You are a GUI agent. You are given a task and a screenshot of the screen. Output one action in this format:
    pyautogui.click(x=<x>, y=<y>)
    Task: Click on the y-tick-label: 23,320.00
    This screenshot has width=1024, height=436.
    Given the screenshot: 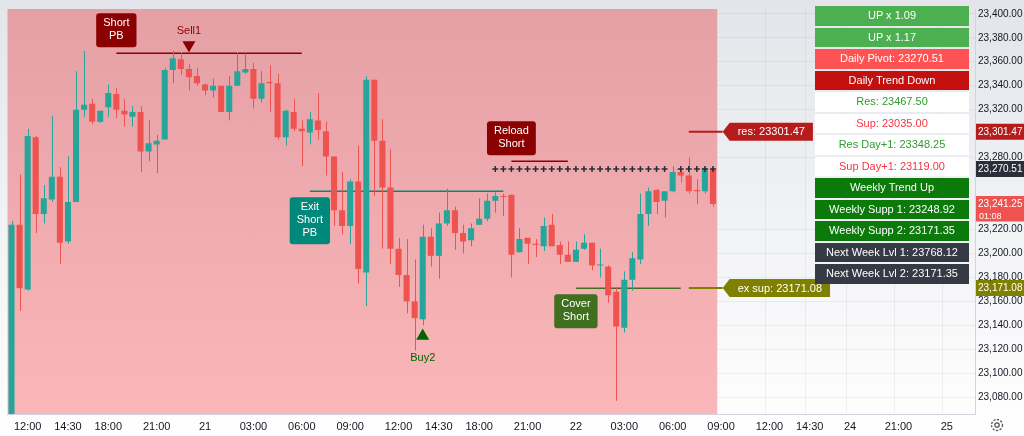 What is the action you would take?
    pyautogui.click(x=1000, y=109)
    